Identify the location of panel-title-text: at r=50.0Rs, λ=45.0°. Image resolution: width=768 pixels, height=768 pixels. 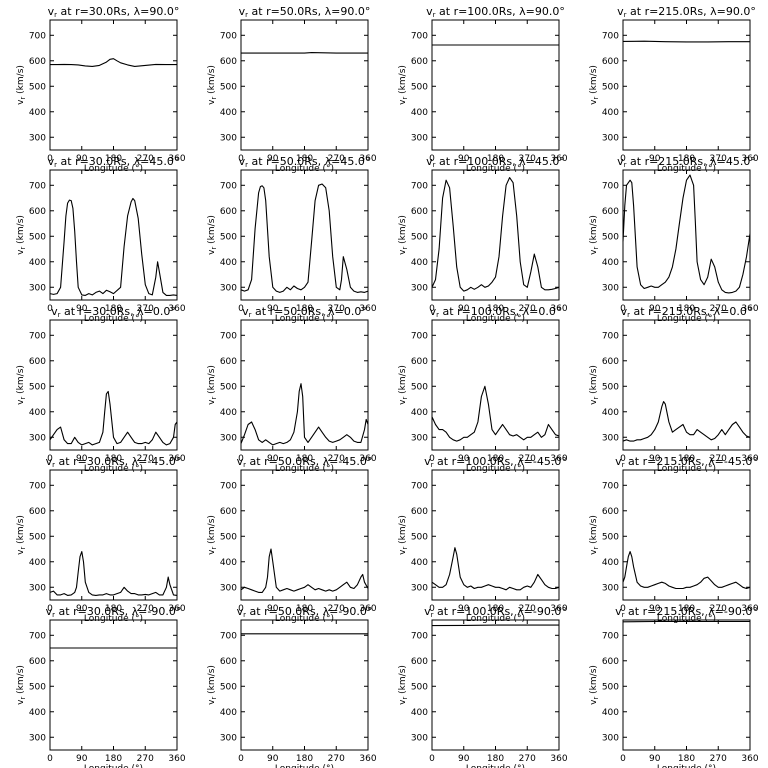
(309, 161).